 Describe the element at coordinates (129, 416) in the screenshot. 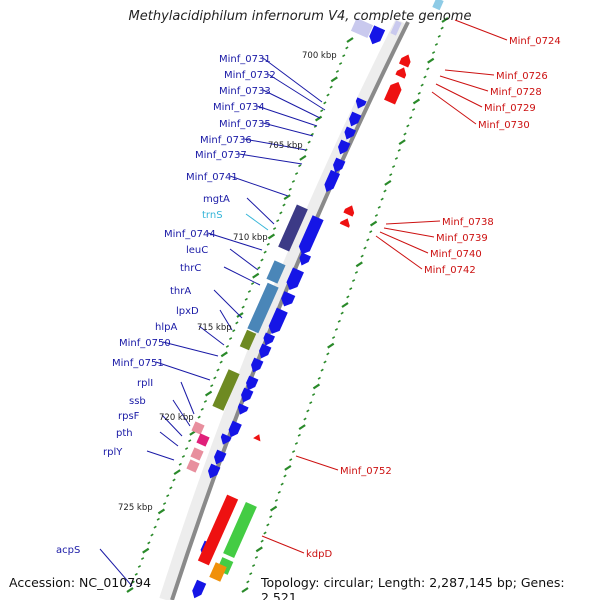

I see `gene-label: rpsF` at that location.